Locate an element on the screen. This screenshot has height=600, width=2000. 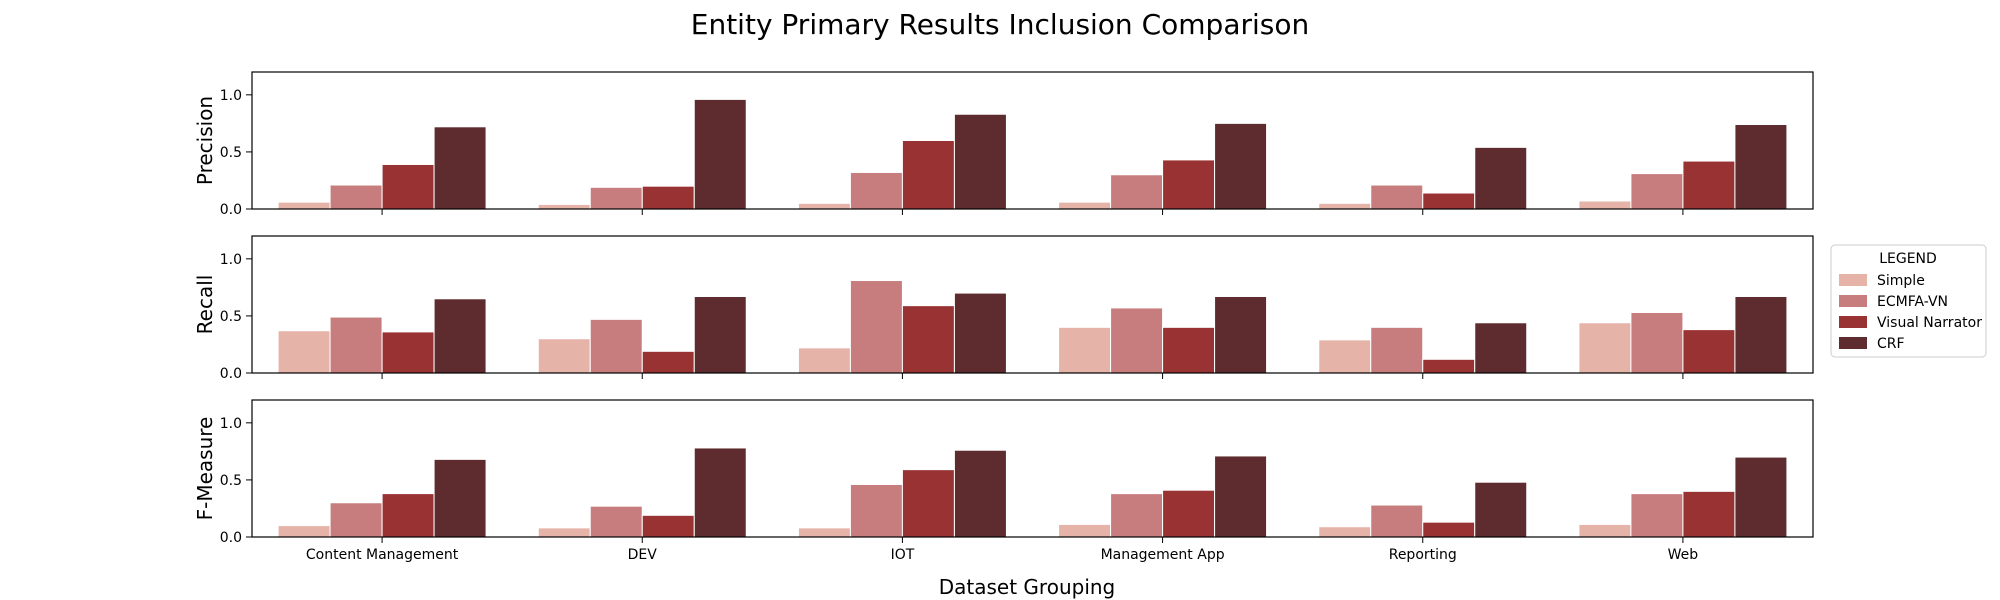
legend-item-label: ECMFA-VN is located at coordinates (1912, 302).